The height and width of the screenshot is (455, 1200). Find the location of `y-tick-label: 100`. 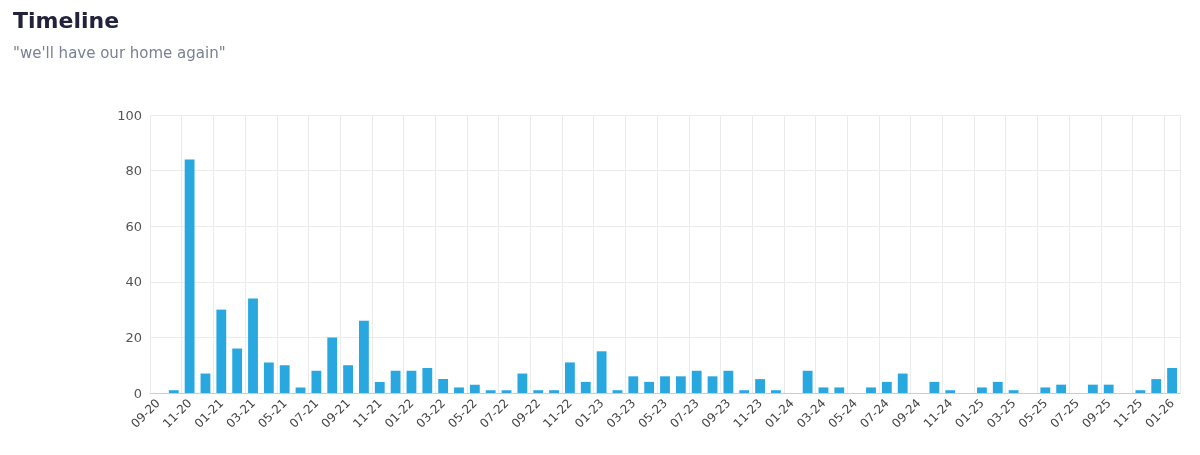

y-tick-label: 100 is located at coordinates (129, 115).